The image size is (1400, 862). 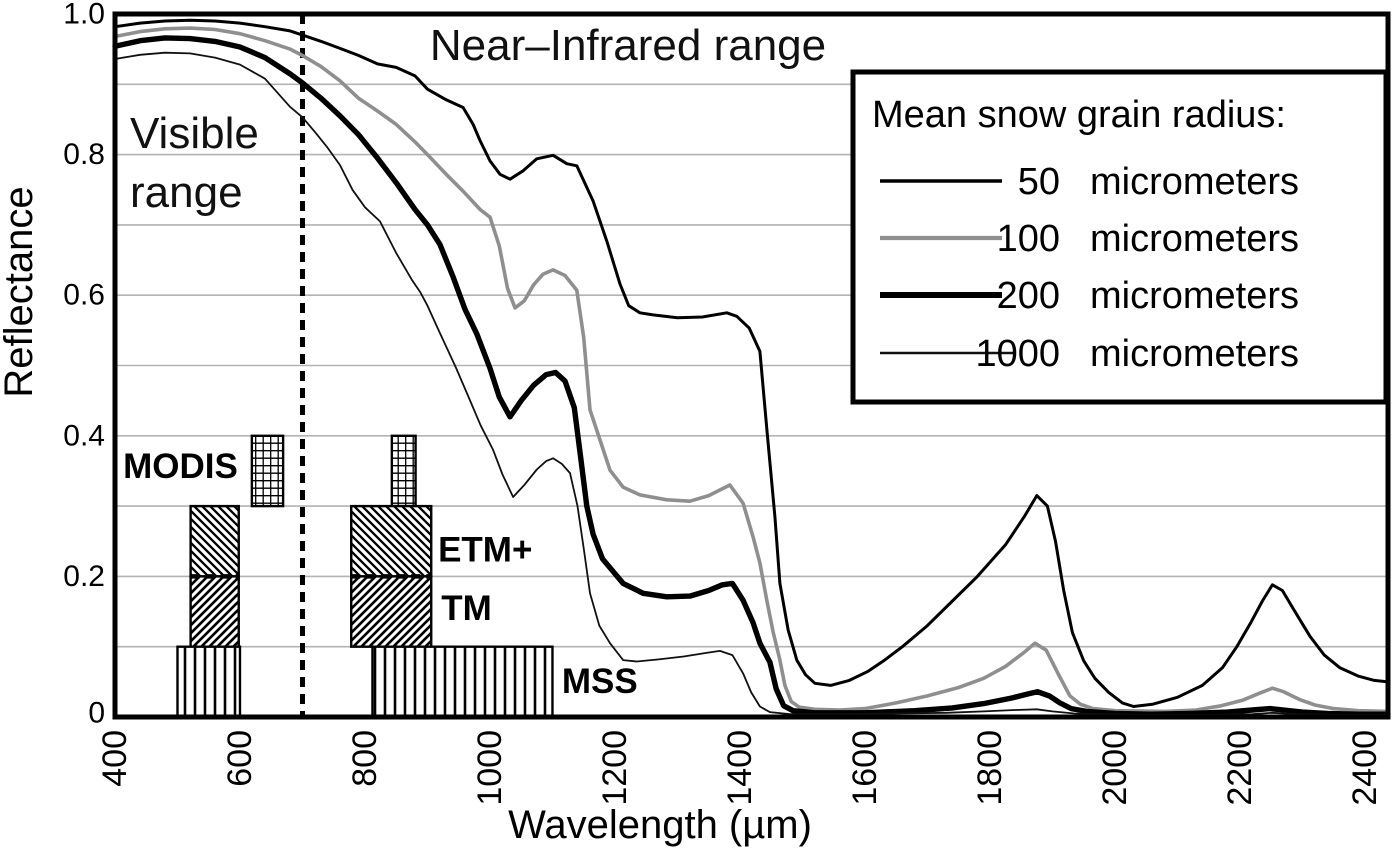 I want to click on x-tick-label: 400, so click(x=115, y=758).